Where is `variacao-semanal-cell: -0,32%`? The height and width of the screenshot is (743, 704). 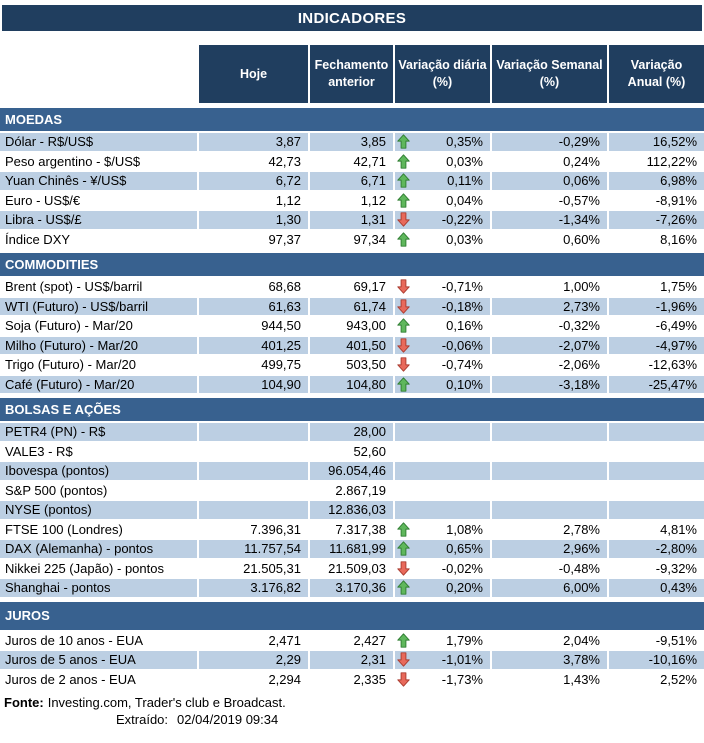
variacao-semanal-cell: -0,32% is located at coordinates (548, 326).